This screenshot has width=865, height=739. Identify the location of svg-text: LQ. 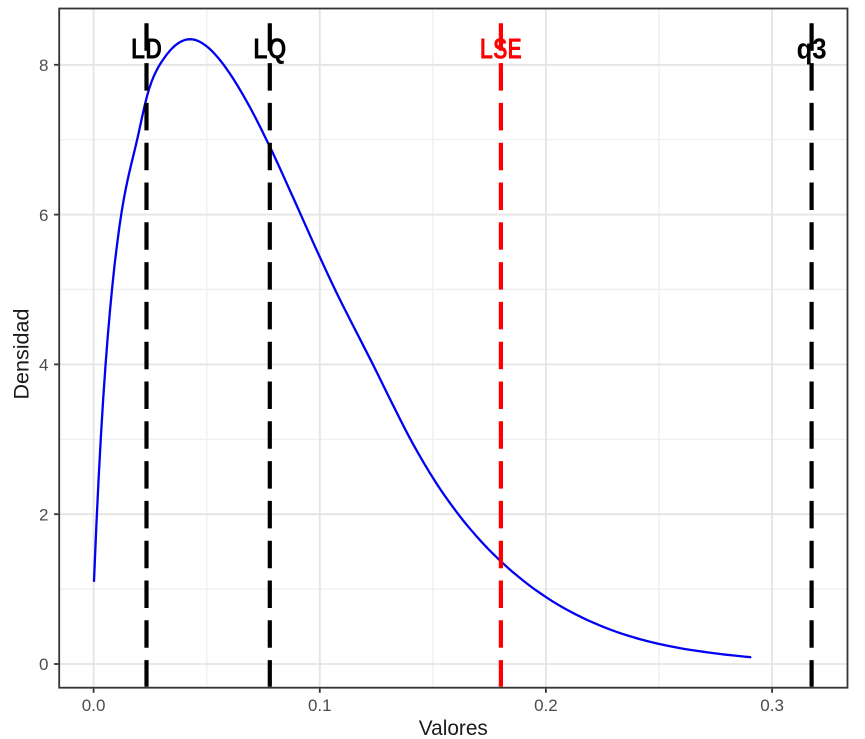
(269, 50).